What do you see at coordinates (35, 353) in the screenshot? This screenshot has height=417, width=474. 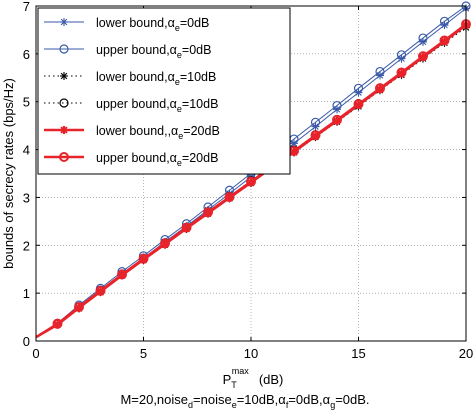 I see `x-tick-label: 0` at bounding box center [35, 353].